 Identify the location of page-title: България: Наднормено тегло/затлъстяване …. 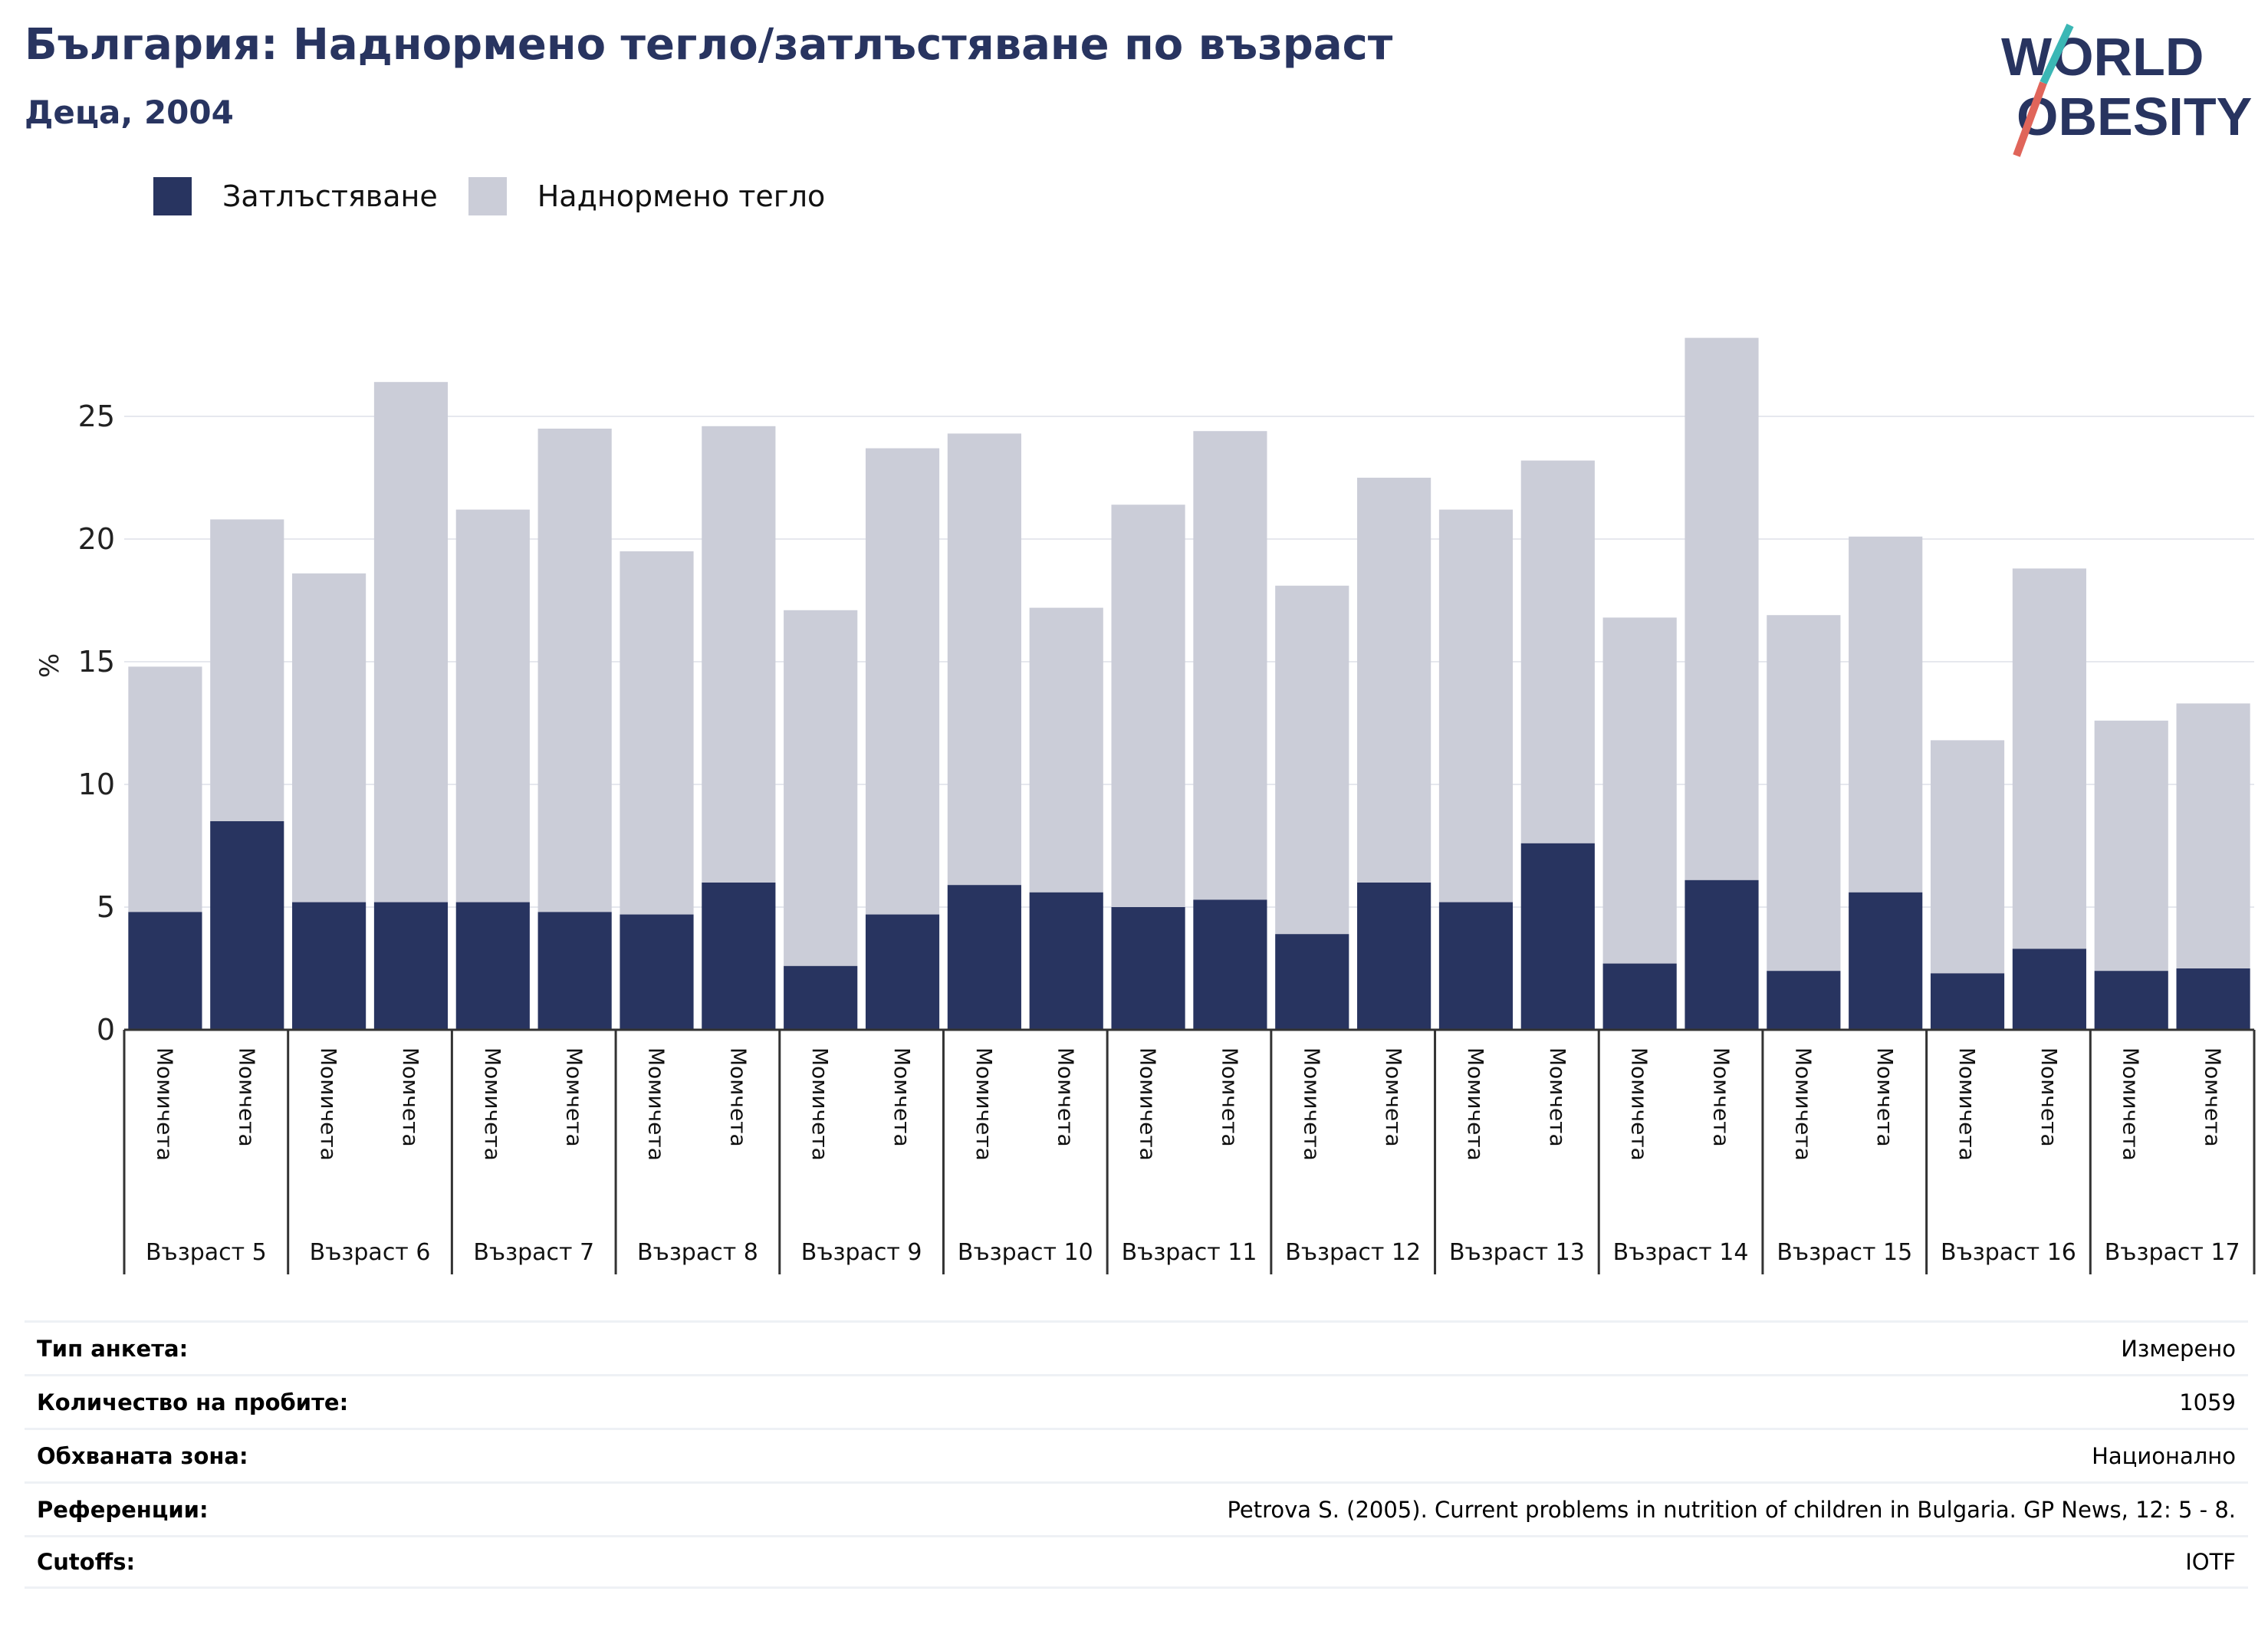
(709, 45).